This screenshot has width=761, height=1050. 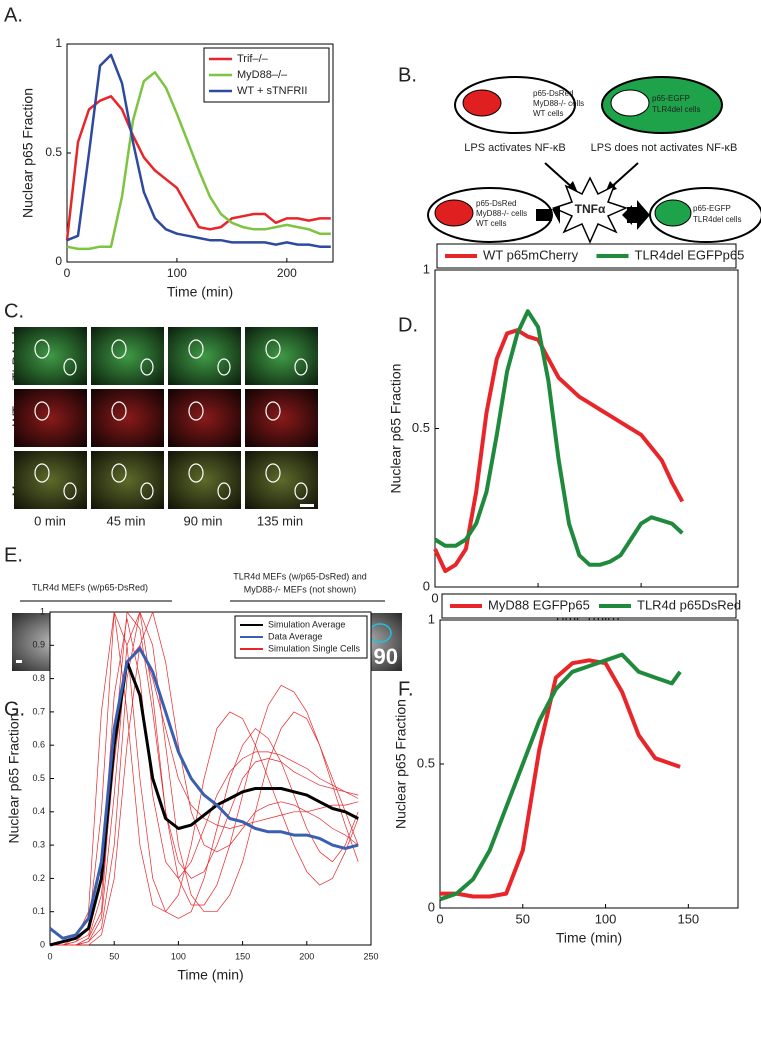 I want to click on legend-label: WT + sTNFRII, so click(x=272, y=91).